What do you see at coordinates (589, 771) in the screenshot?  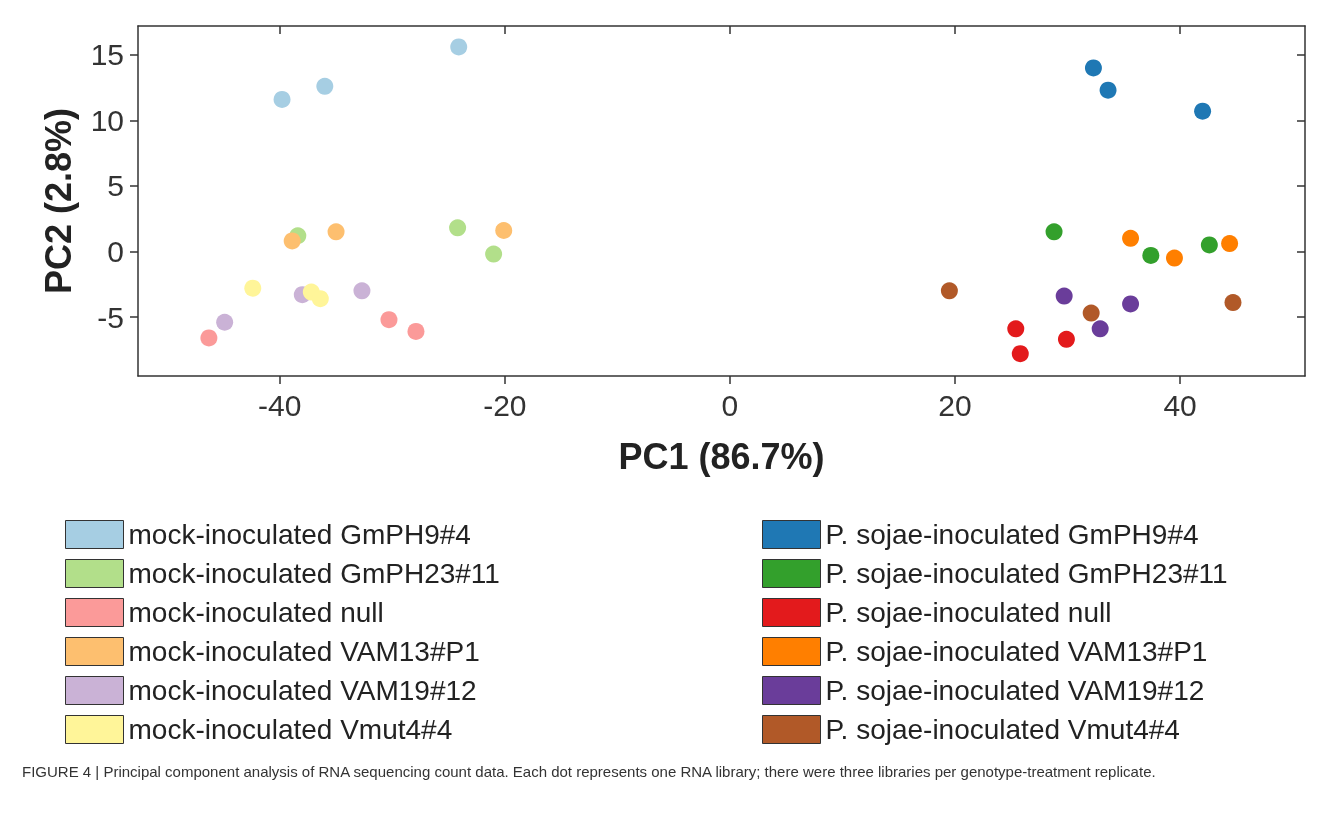 I see `caption: FIGURE 4 | Principal component analysis of RNA sequencing count data. Each dot represents one RNA library; there were three libraries per genotype-treatment replicate.` at bounding box center [589, 771].